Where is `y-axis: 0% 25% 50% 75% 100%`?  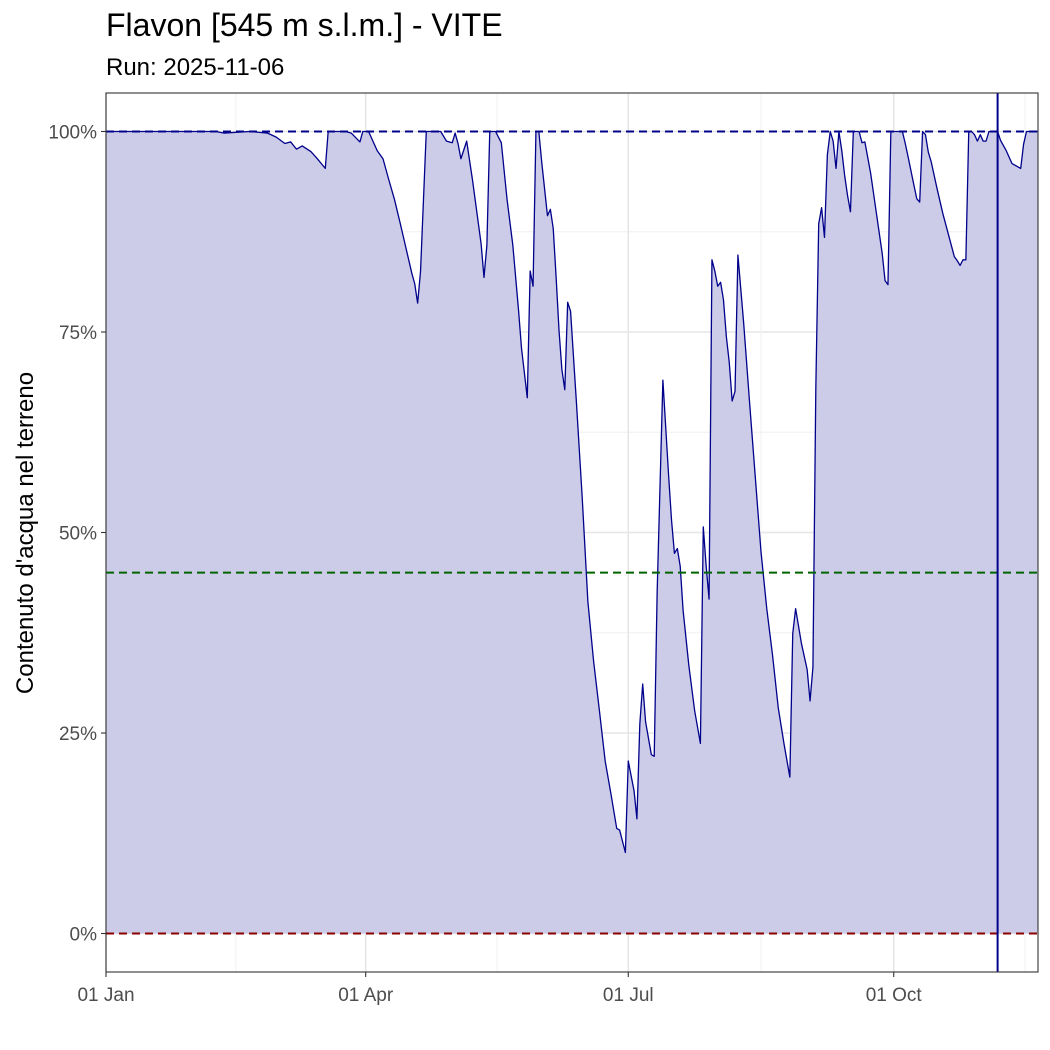
y-axis: 0% 25% 50% 75% 100% is located at coordinates (77, 534).